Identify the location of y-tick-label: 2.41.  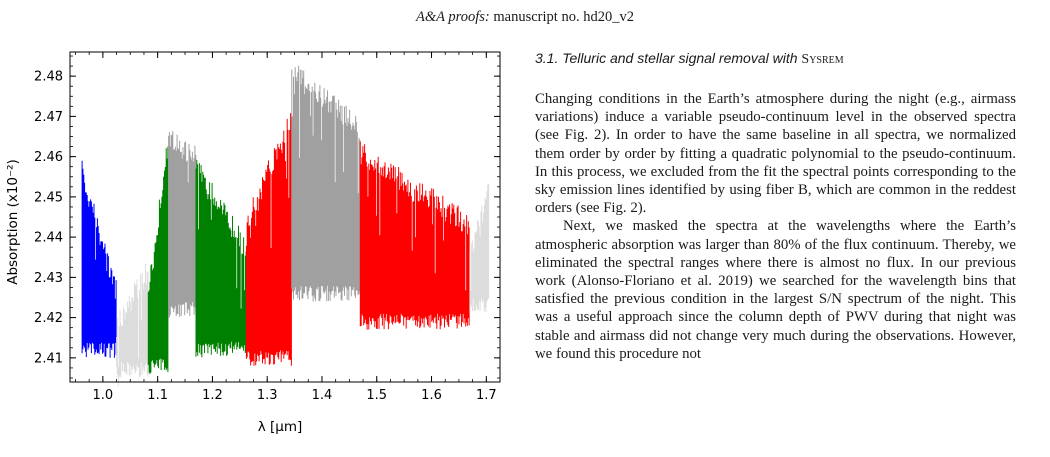
(48, 358).